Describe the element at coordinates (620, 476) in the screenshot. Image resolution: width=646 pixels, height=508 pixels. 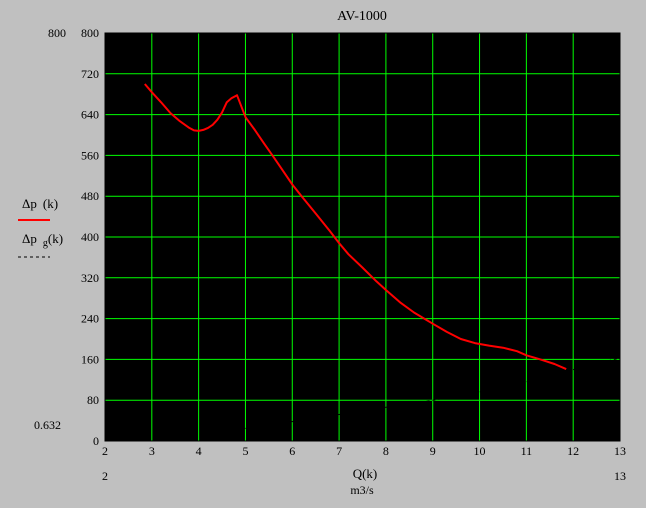
I see `x-max-label: 13` at that location.